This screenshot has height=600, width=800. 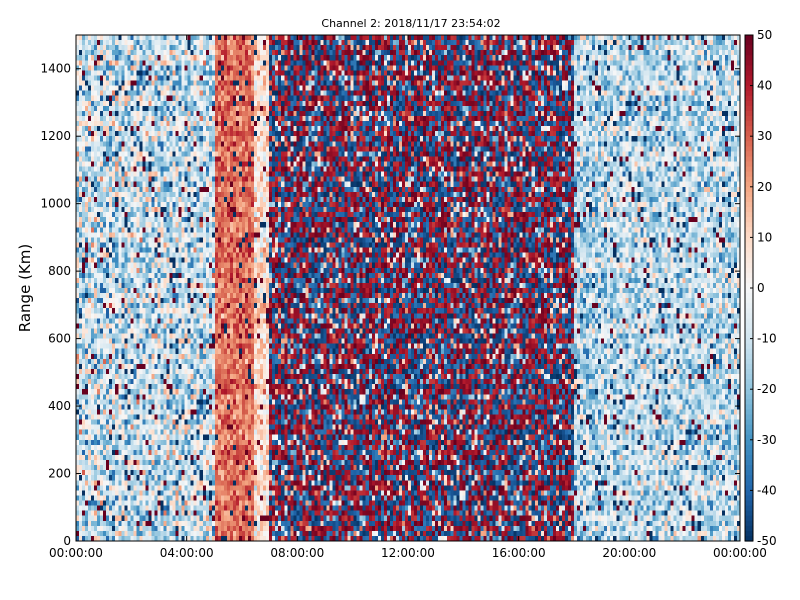 What do you see at coordinates (767, 440) in the screenshot?
I see `colorbar-tick-label: -30` at bounding box center [767, 440].